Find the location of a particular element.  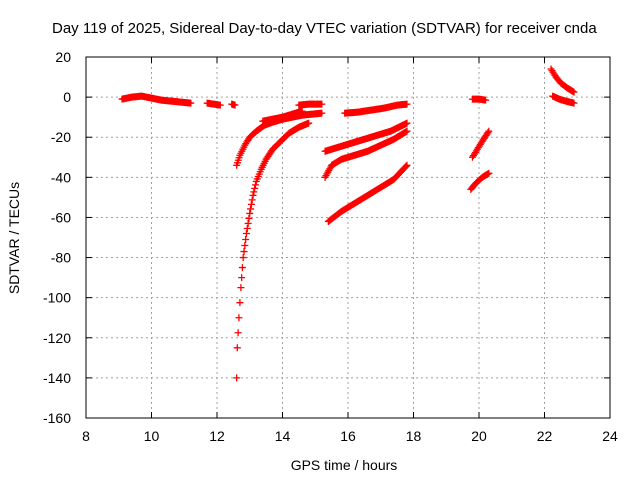

y-tick-label: -120 is located at coordinates (57, 338).